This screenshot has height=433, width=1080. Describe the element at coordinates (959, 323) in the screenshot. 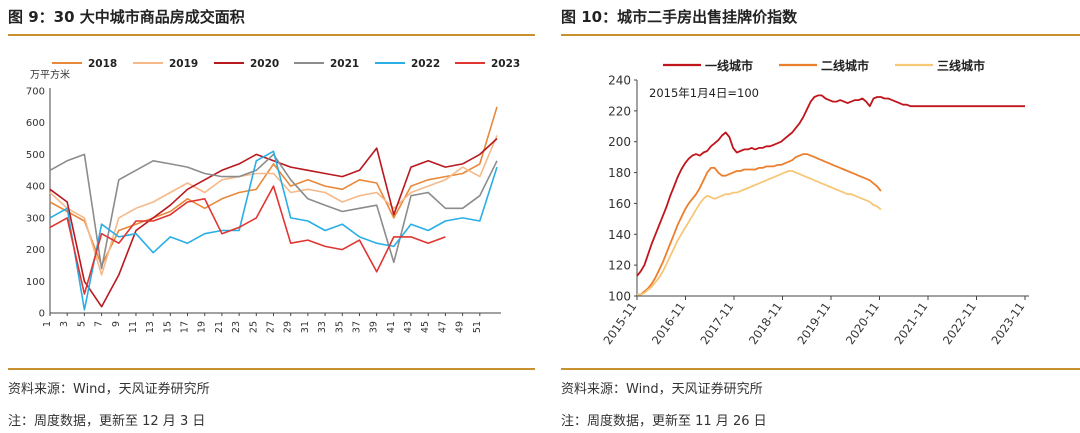

I see `right-x-tick-label: 2022-11` at that location.